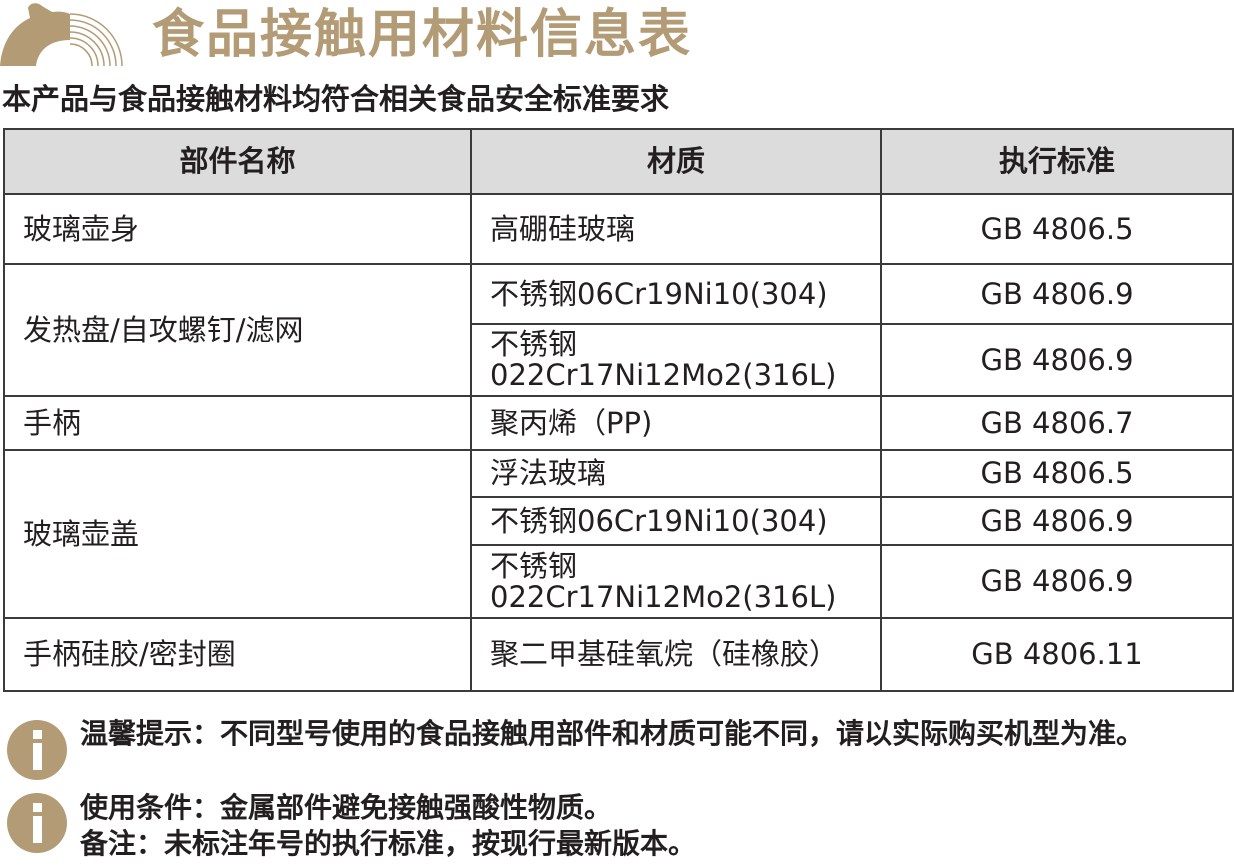 This screenshot has height=865, width=1234. What do you see at coordinates (676, 654) in the screenshot?
I see `material-cell: 聚二甲基硅氧烷（硅橡胶）` at bounding box center [676, 654].